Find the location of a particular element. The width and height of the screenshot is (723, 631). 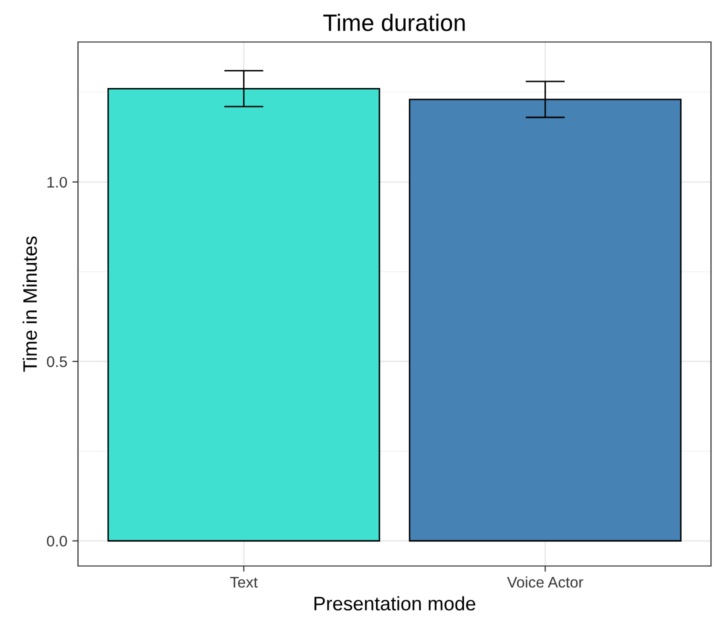

y-tick-label: 1.0 is located at coordinates (57, 182).